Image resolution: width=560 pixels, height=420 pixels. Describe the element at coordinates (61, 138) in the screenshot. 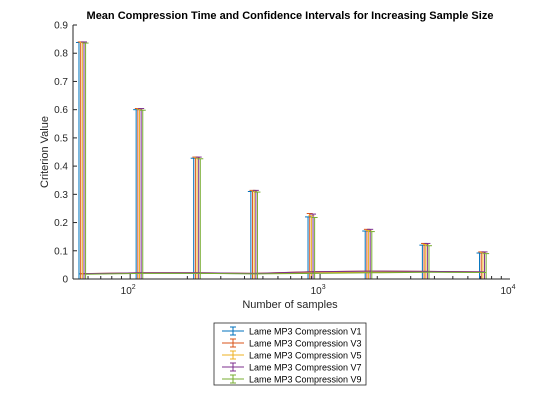

I see `y-tick-label: 0.5` at that location.